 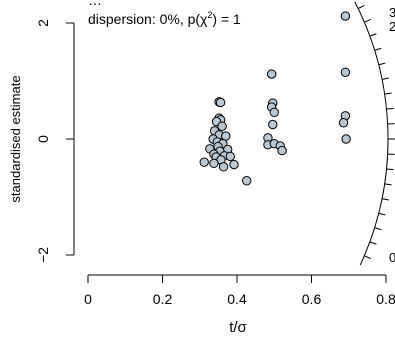 I want to click on y-tick-label: −2, so click(x=43, y=255).